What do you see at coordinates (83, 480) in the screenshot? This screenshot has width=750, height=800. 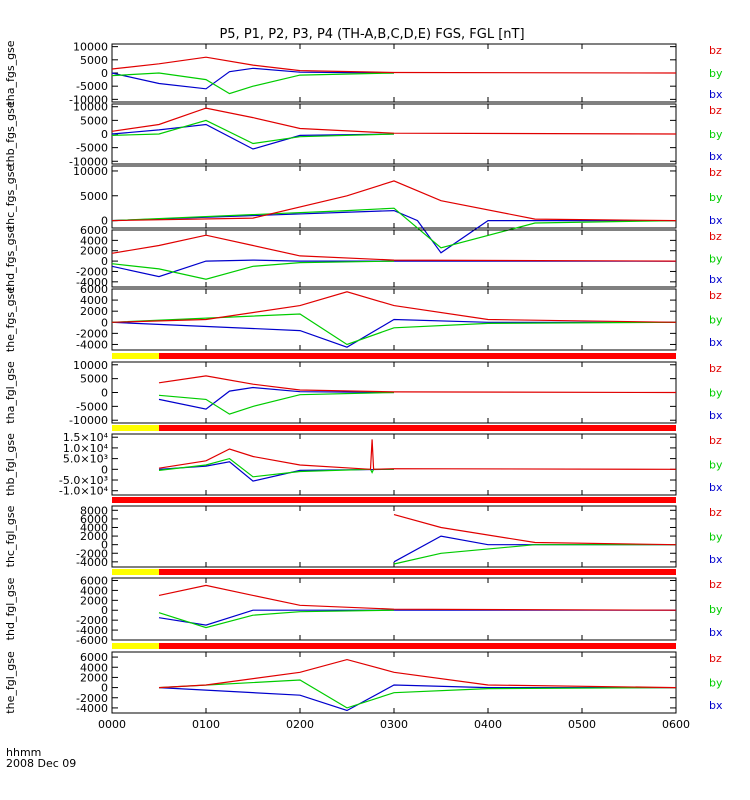 I see `y-tick-label: -5.0×10³` at bounding box center [83, 480].